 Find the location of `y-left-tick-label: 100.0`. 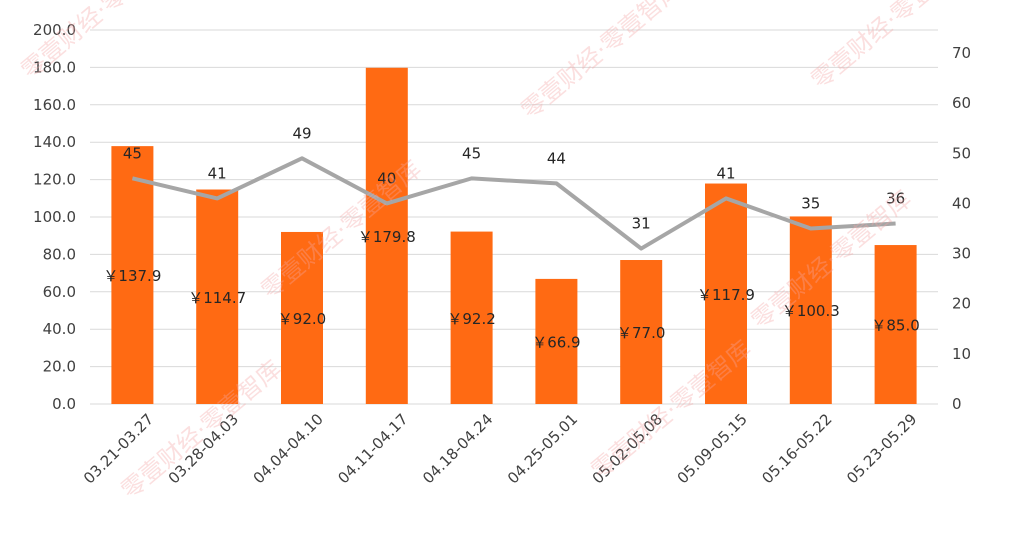

y-left-tick-label: 100.0 is located at coordinates (54, 217).